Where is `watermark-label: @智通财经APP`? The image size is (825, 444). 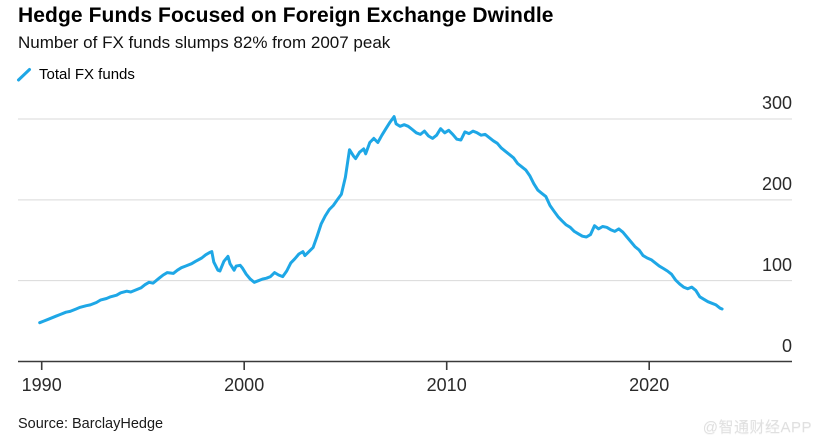 watermark-label: @智通财经APP is located at coordinates (757, 427).